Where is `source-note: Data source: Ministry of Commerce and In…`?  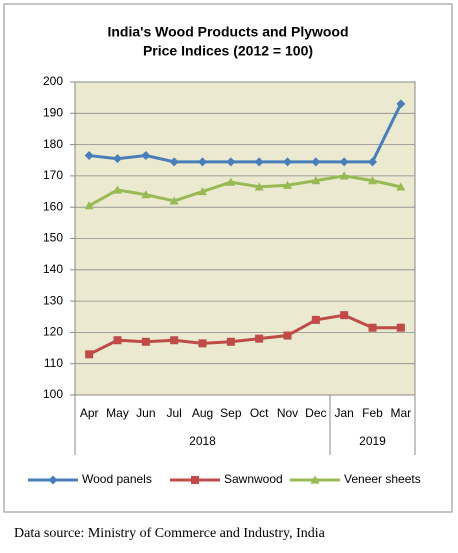 source-note: Data source: Ministry of Commerce and In… is located at coordinates (170, 533).